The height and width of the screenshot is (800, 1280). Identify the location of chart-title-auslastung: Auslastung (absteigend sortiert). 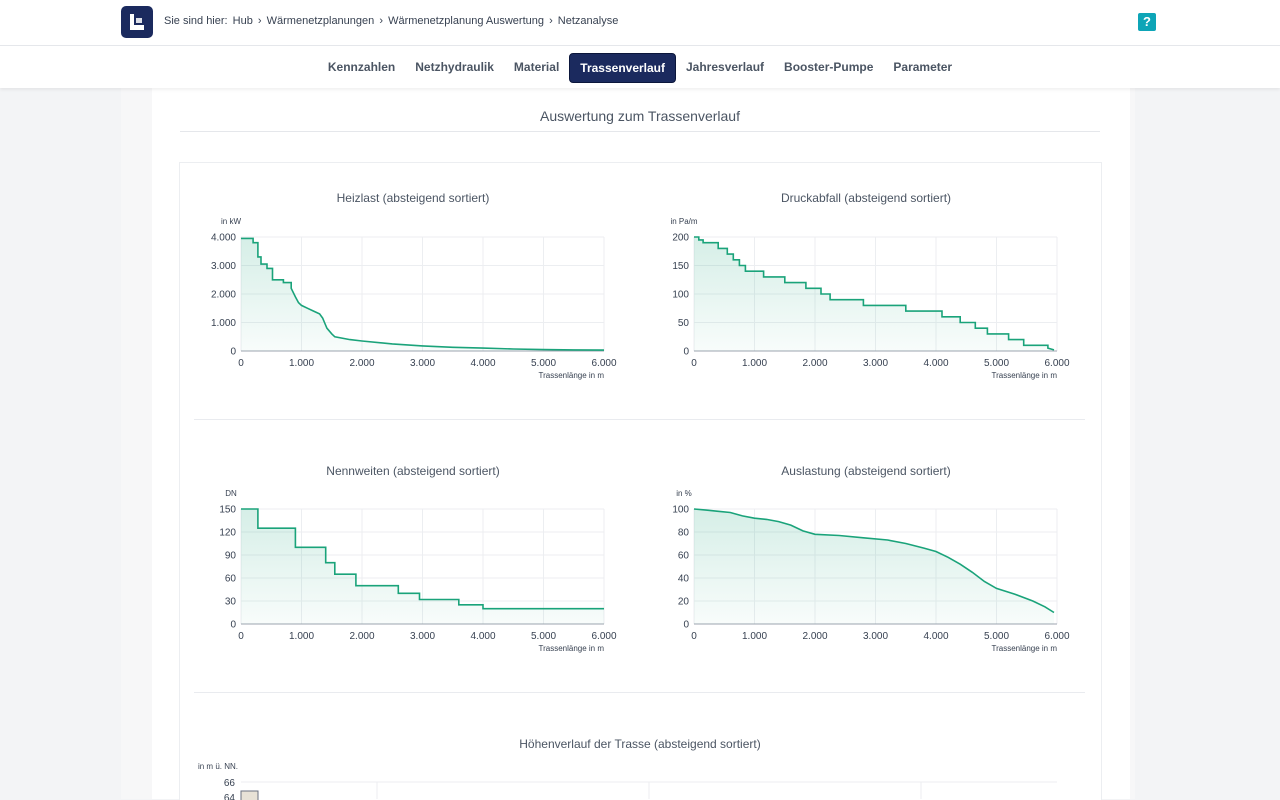
(866, 471).